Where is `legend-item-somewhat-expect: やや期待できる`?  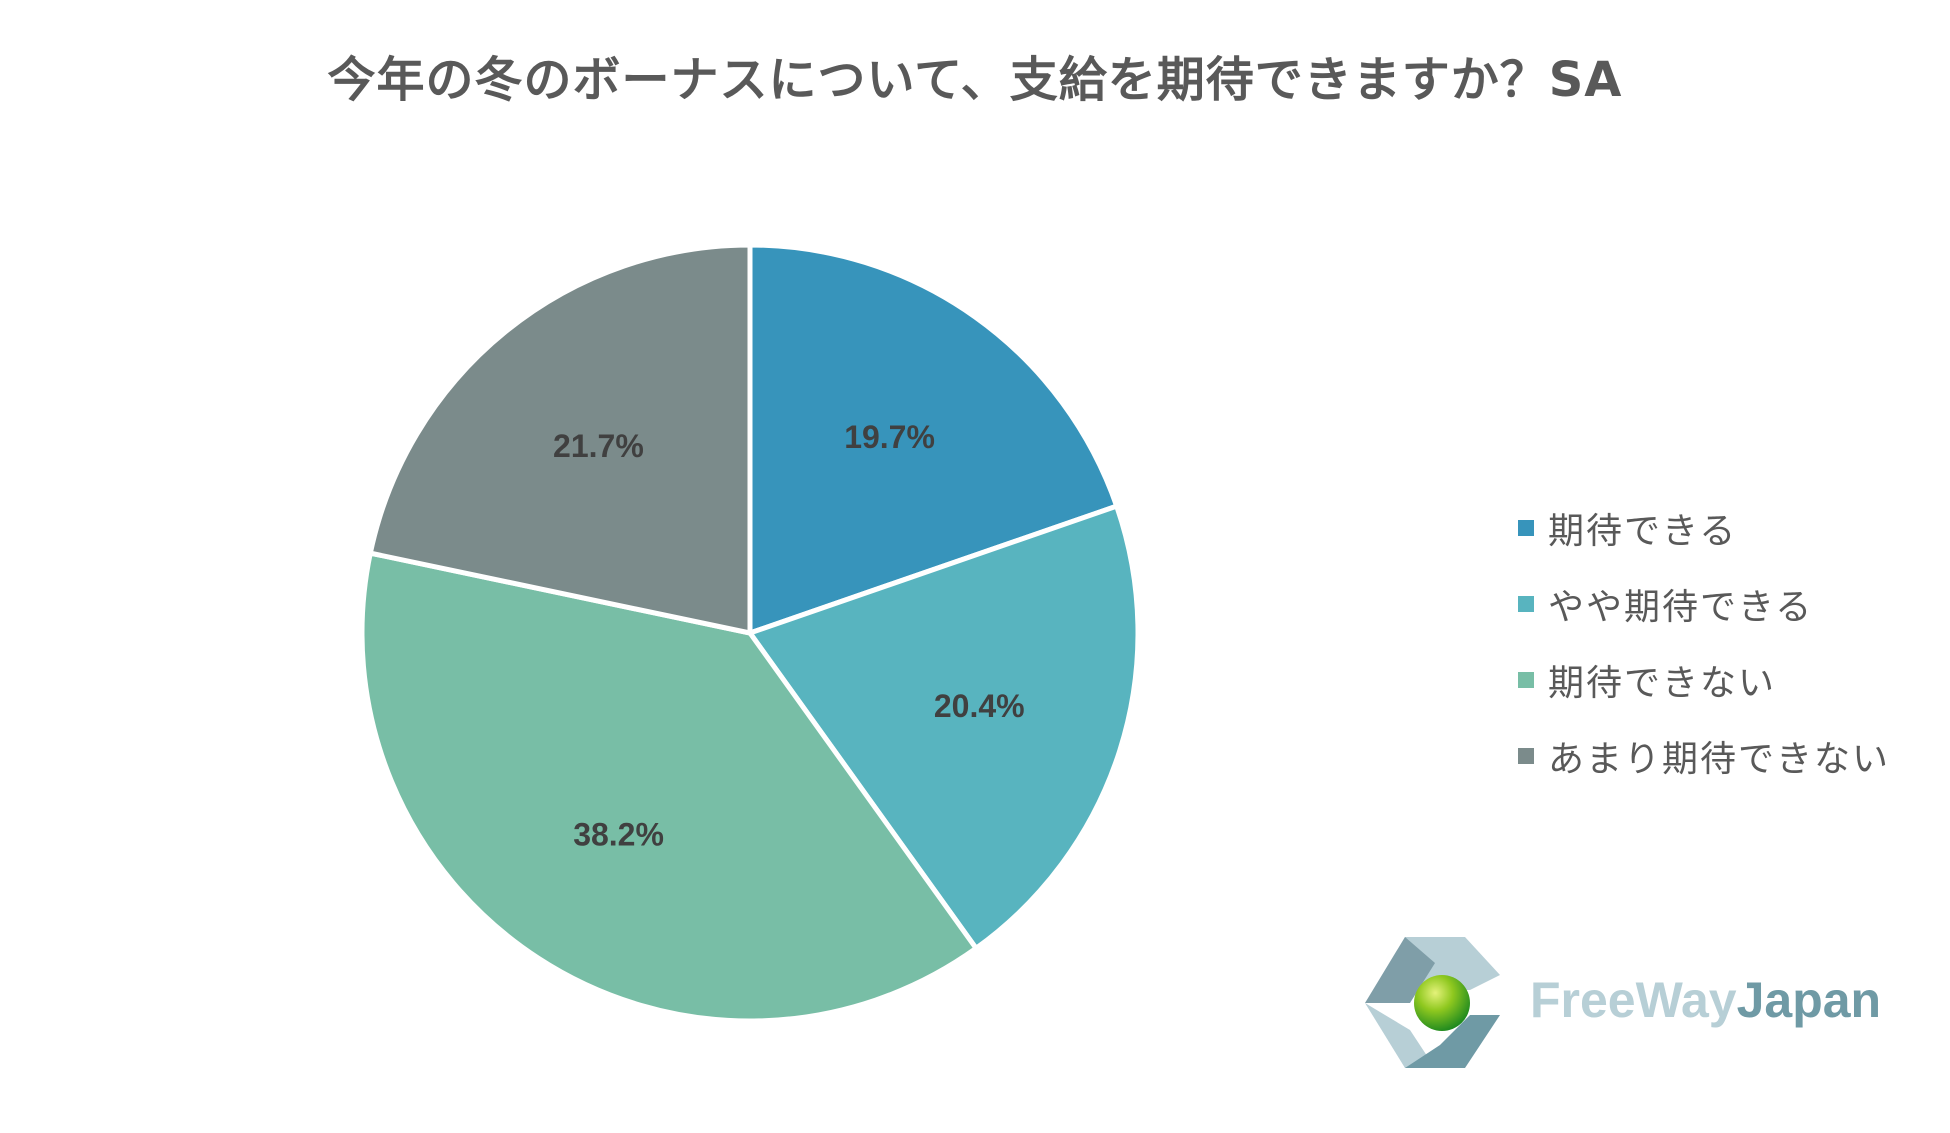
legend-item-somewhat-expect: やや期待できる is located at coordinates (1728, 604).